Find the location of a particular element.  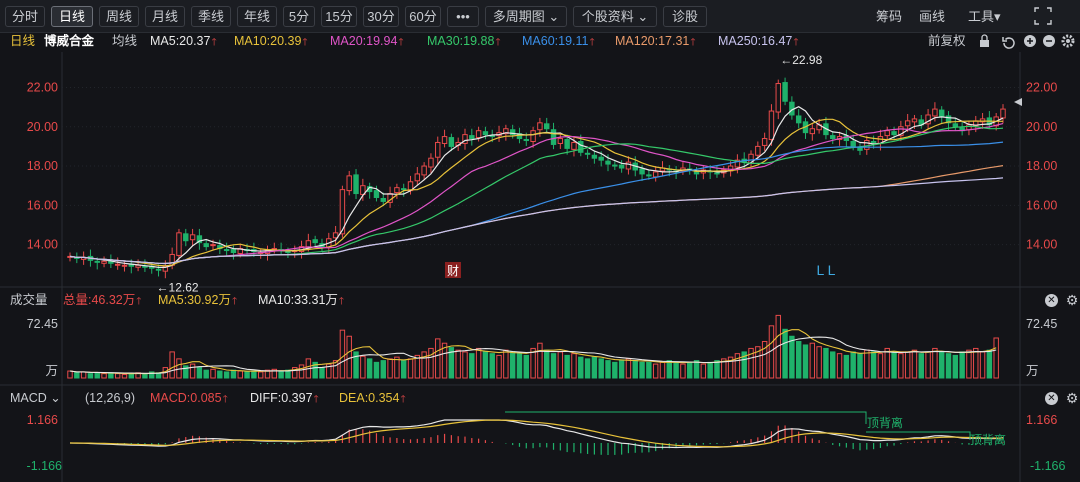

macd-title: MACD ⌄ is located at coordinates (35, 398).